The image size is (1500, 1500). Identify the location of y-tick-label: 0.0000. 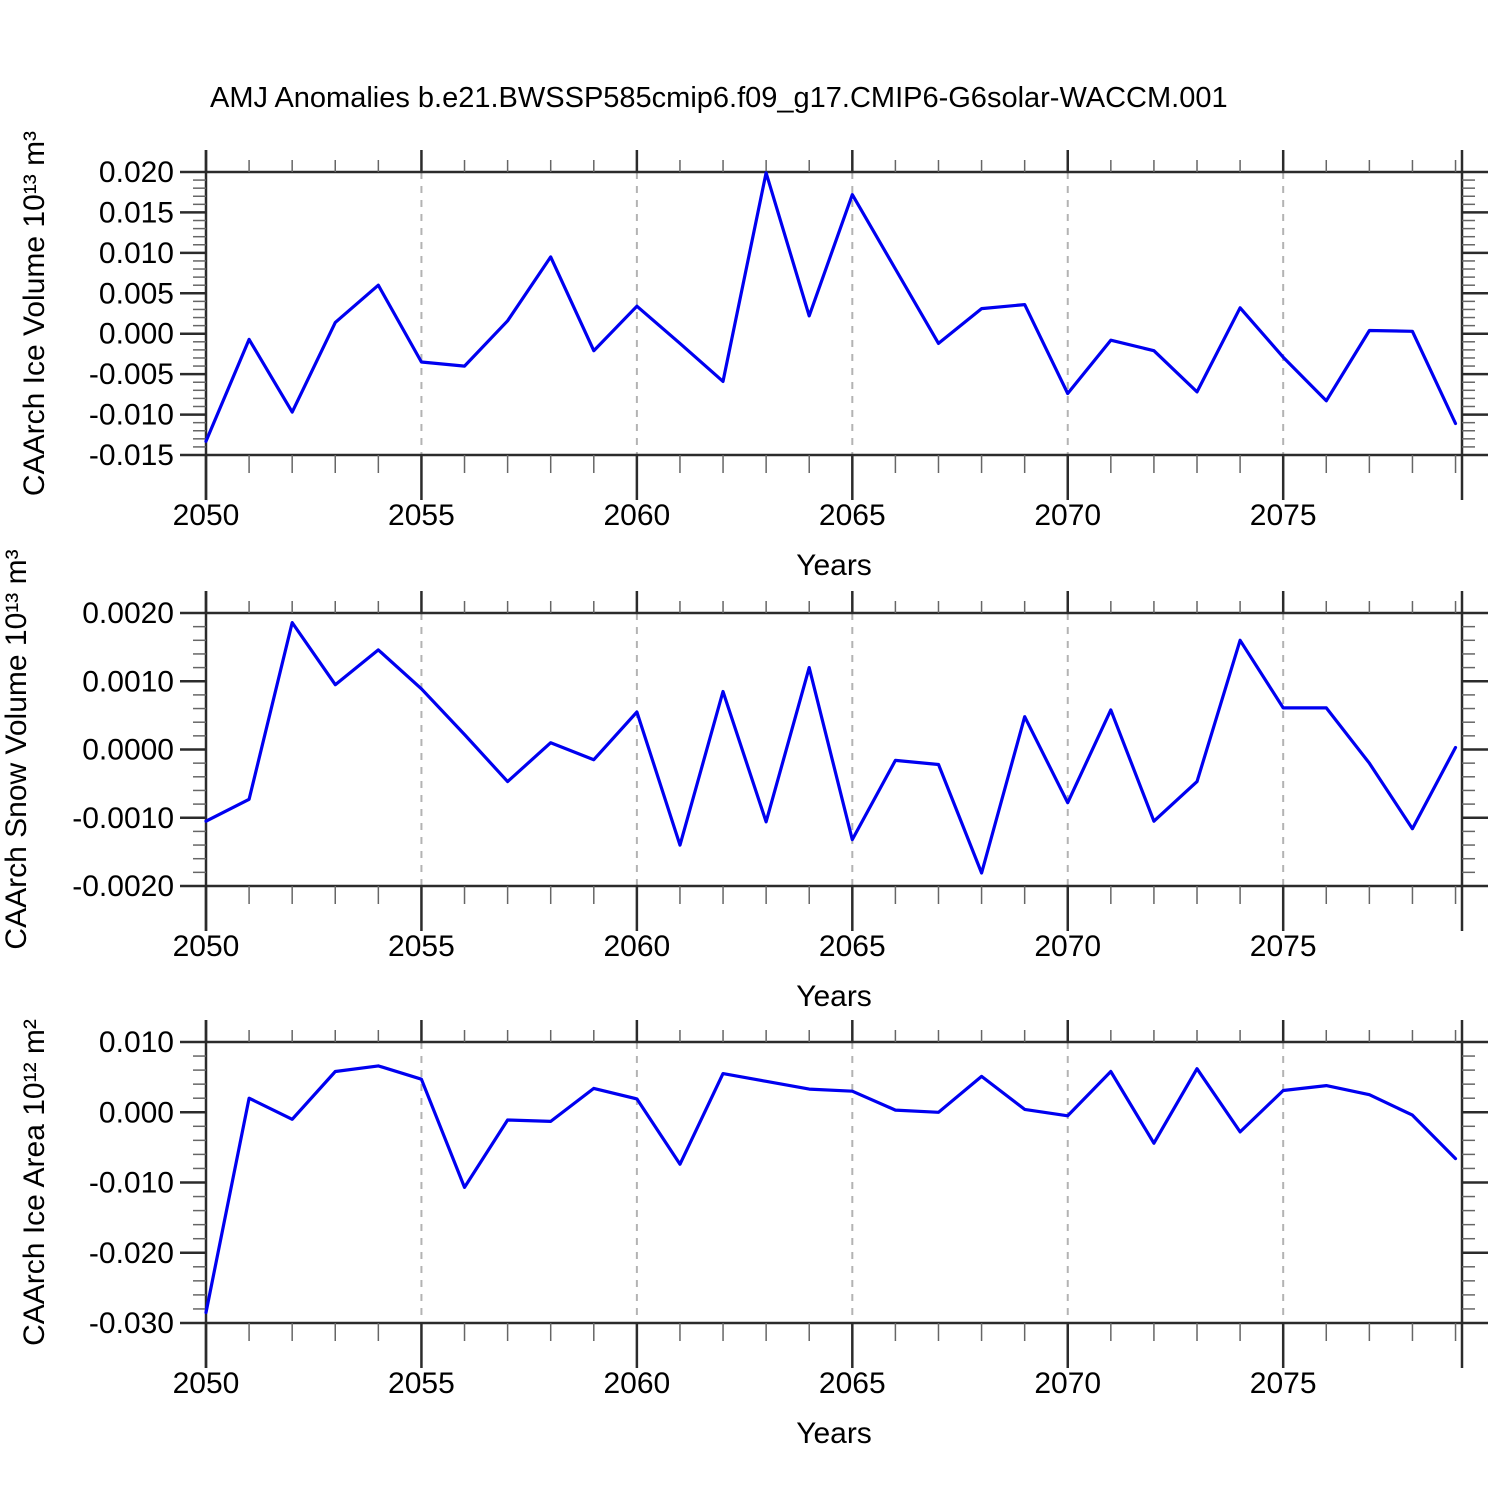
(128, 750).